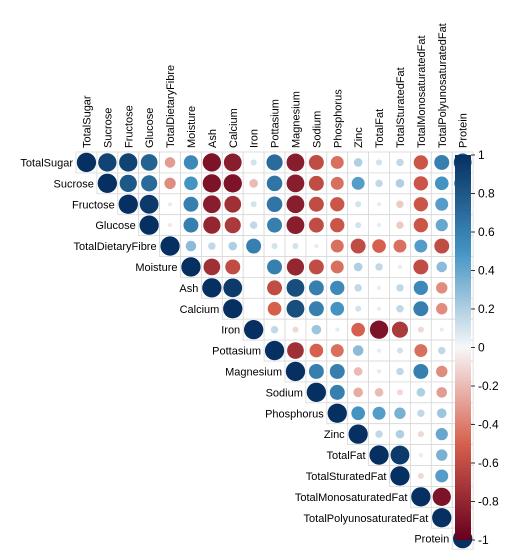 Image resolution: width=522 pixels, height=550 pixels. Describe the element at coordinates (337, 392) in the screenshot. I see `corr-circle-Sodium-Phosphorus` at that location.